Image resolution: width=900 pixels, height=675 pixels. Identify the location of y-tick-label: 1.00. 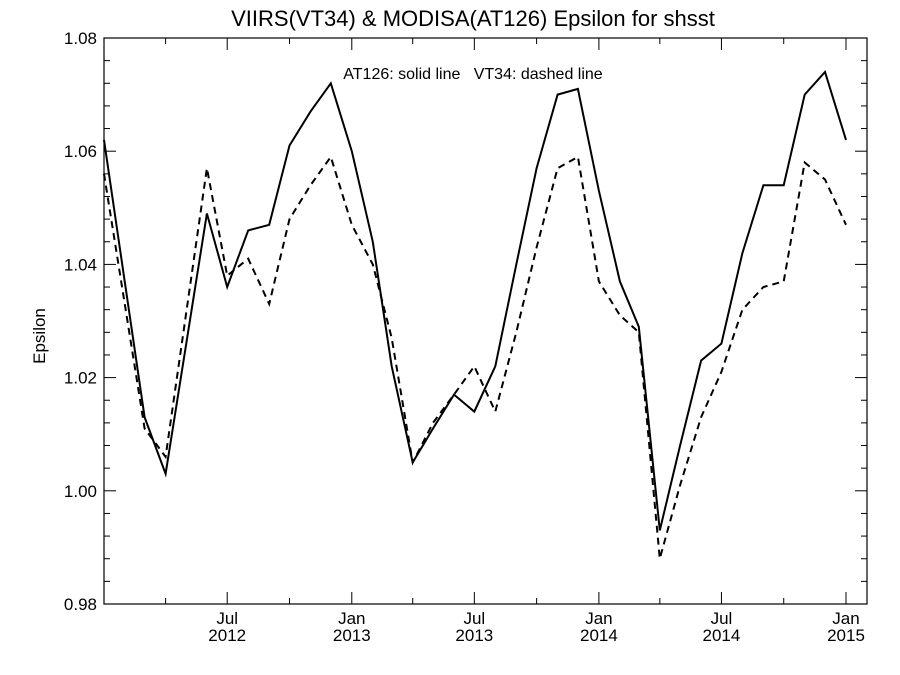
(80, 491).